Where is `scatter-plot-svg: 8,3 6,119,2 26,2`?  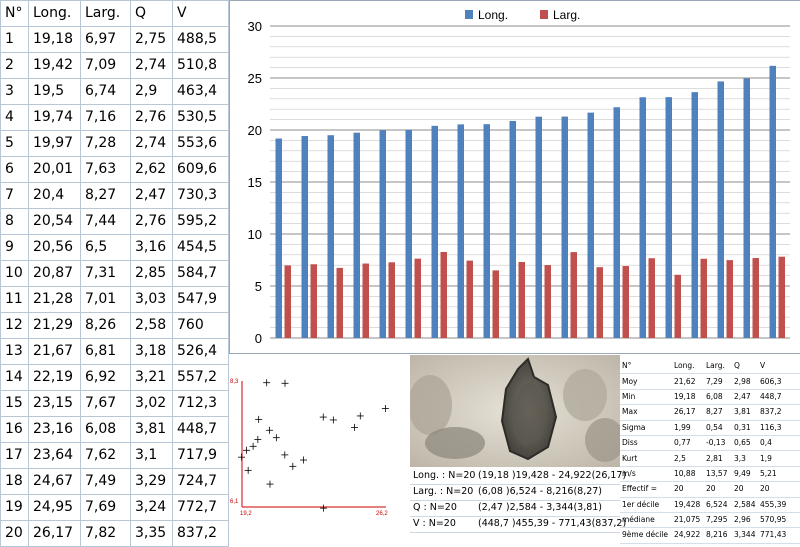
scatter-plot-svg: 8,3 6,119,2 26,2 is located at coordinates (309, 448).